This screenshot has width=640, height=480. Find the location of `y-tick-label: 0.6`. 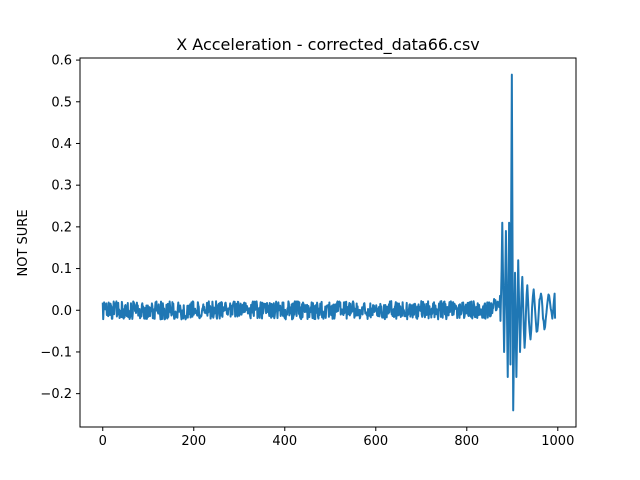

y-tick-label: 0.6 is located at coordinates (61, 61).